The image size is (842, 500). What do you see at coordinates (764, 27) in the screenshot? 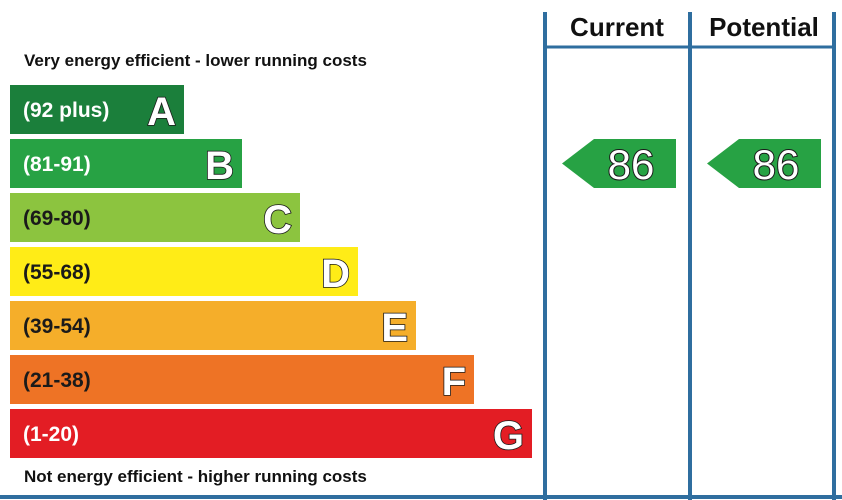
I see `potential-column-header: Potential` at bounding box center [764, 27].